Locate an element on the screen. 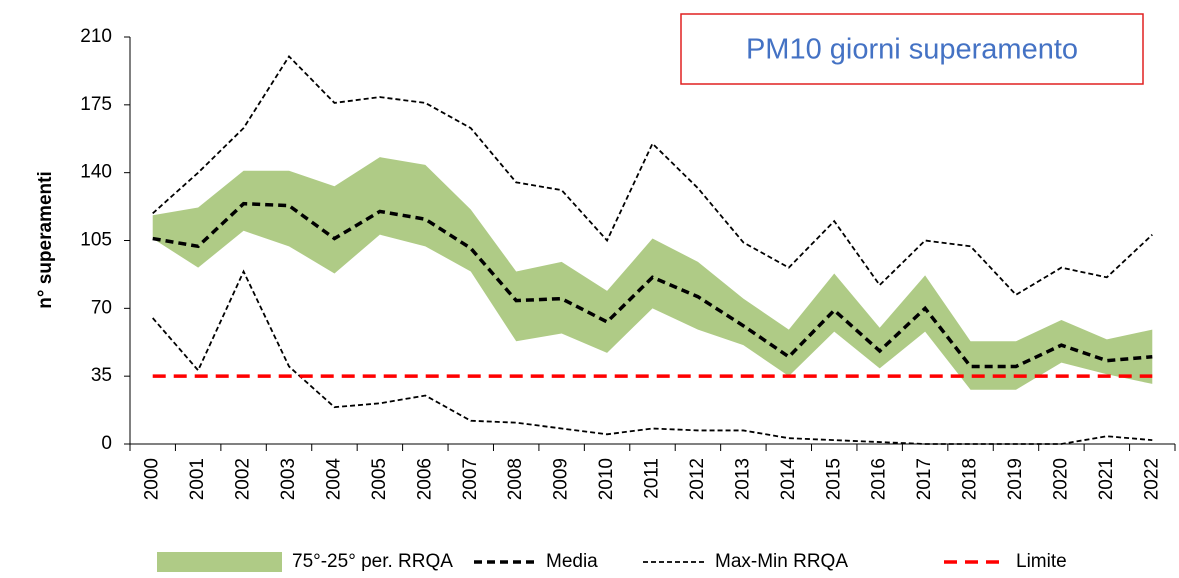  x-tick-label: 2007 is located at coordinates (470, 479).